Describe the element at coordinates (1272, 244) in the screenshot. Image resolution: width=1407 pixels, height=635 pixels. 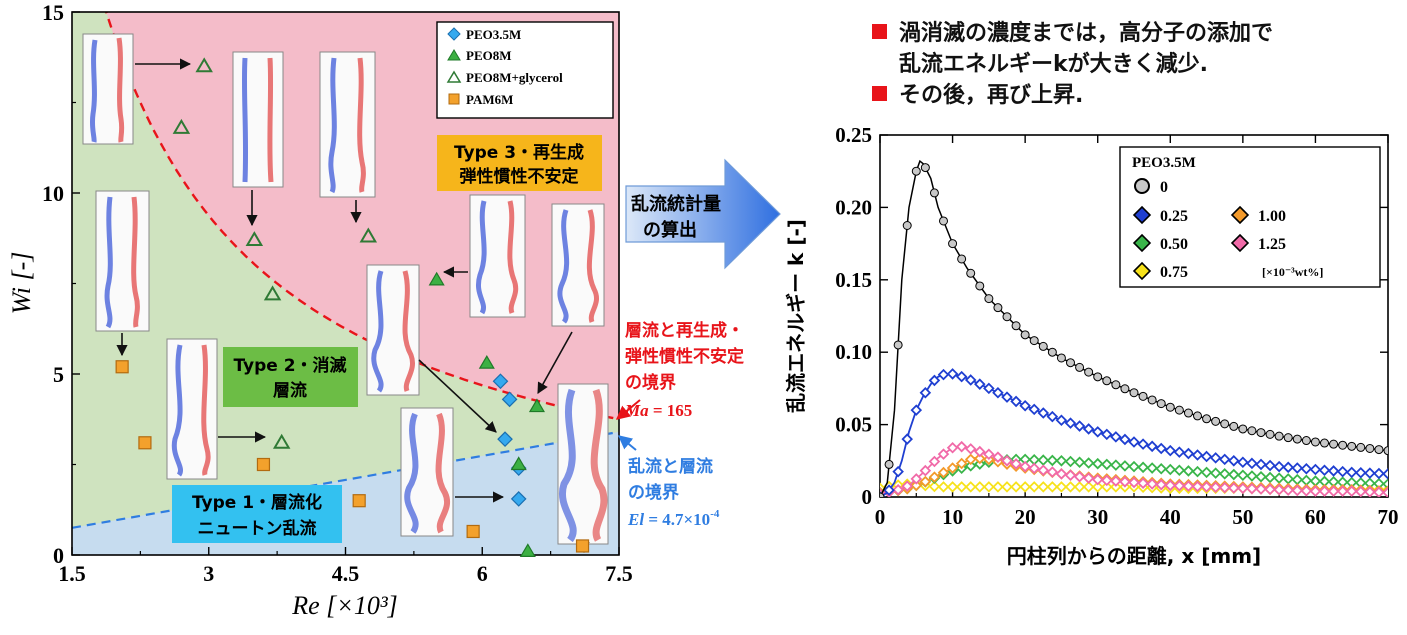
I see `right-legend-item-5: 1.25` at that location.